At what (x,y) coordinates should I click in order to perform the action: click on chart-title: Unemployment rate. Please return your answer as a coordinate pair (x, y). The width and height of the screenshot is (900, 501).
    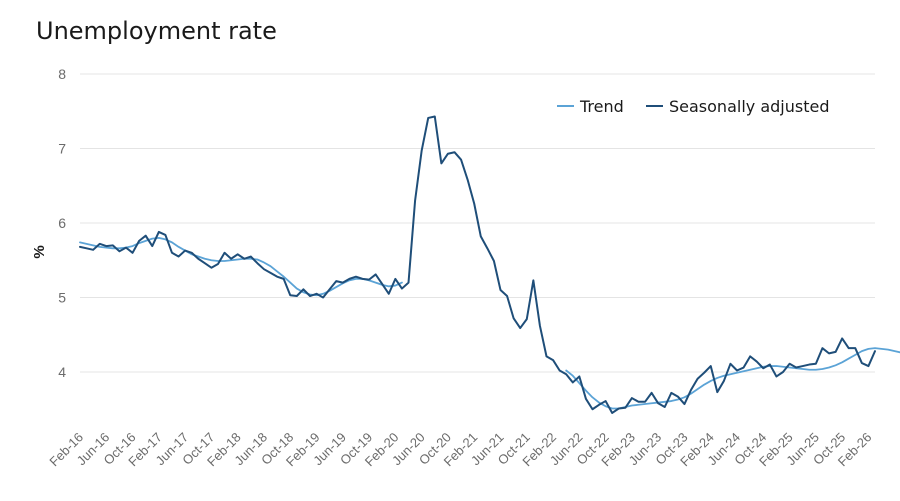
    Looking at the image, I should click on (156, 31).